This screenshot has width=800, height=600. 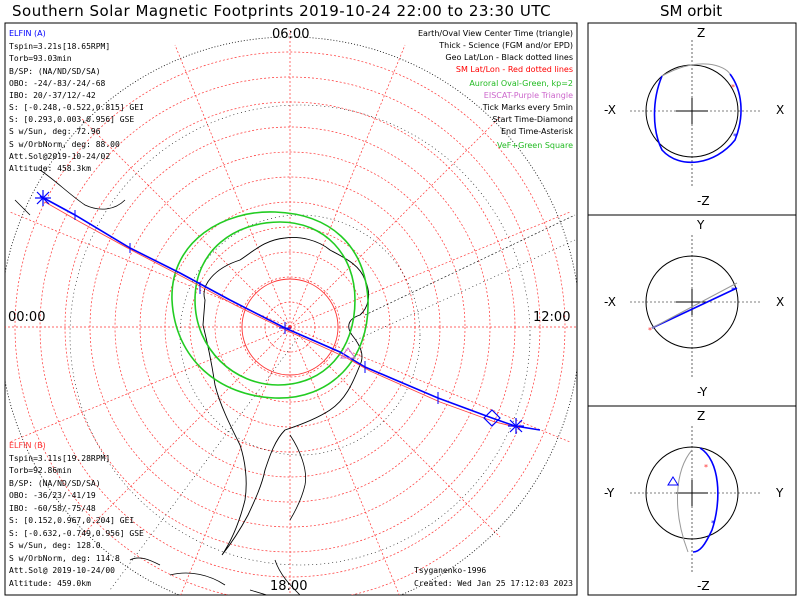 What do you see at coordinates (59, 46) in the screenshot?
I see `elfin-a-line: Tspin=3.21s[18.65RPM]` at bounding box center [59, 46].